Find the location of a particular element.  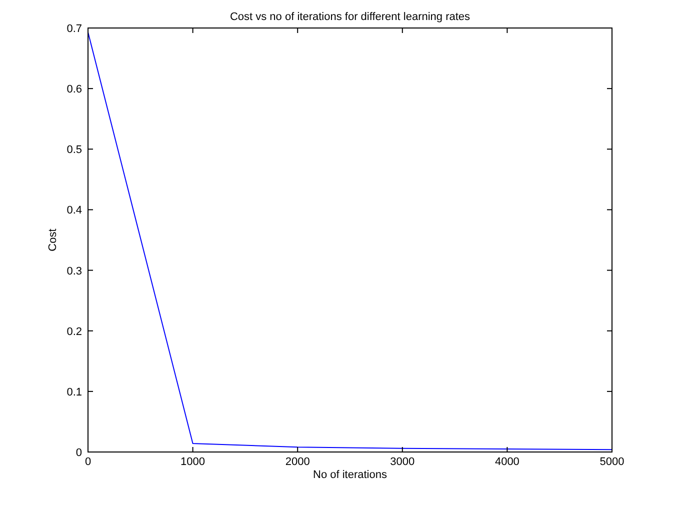

y-tick-label: 0 is located at coordinates (79, 453).